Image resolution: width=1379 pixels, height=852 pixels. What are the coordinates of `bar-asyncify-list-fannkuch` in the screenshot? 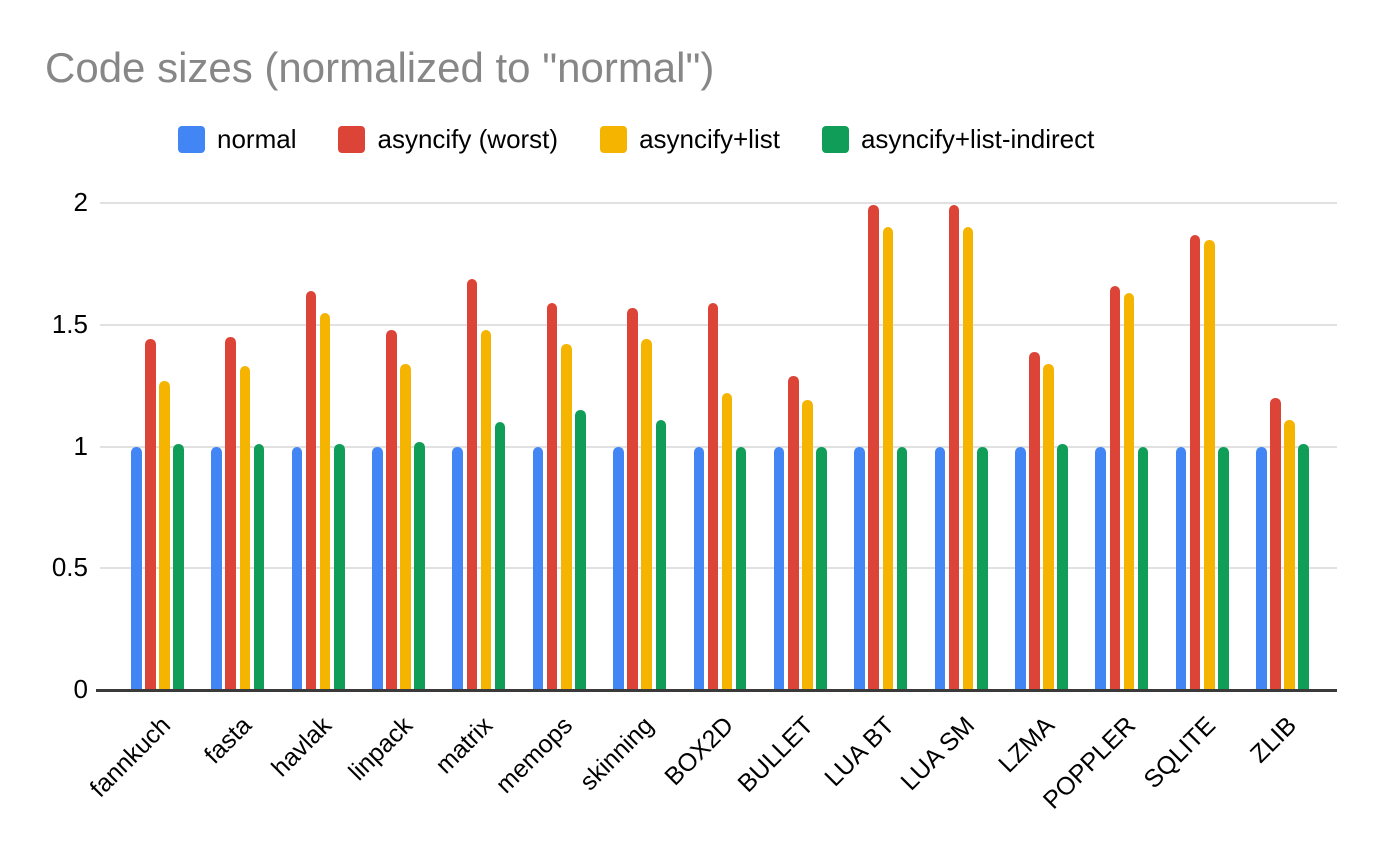 It's located at (164, 535).